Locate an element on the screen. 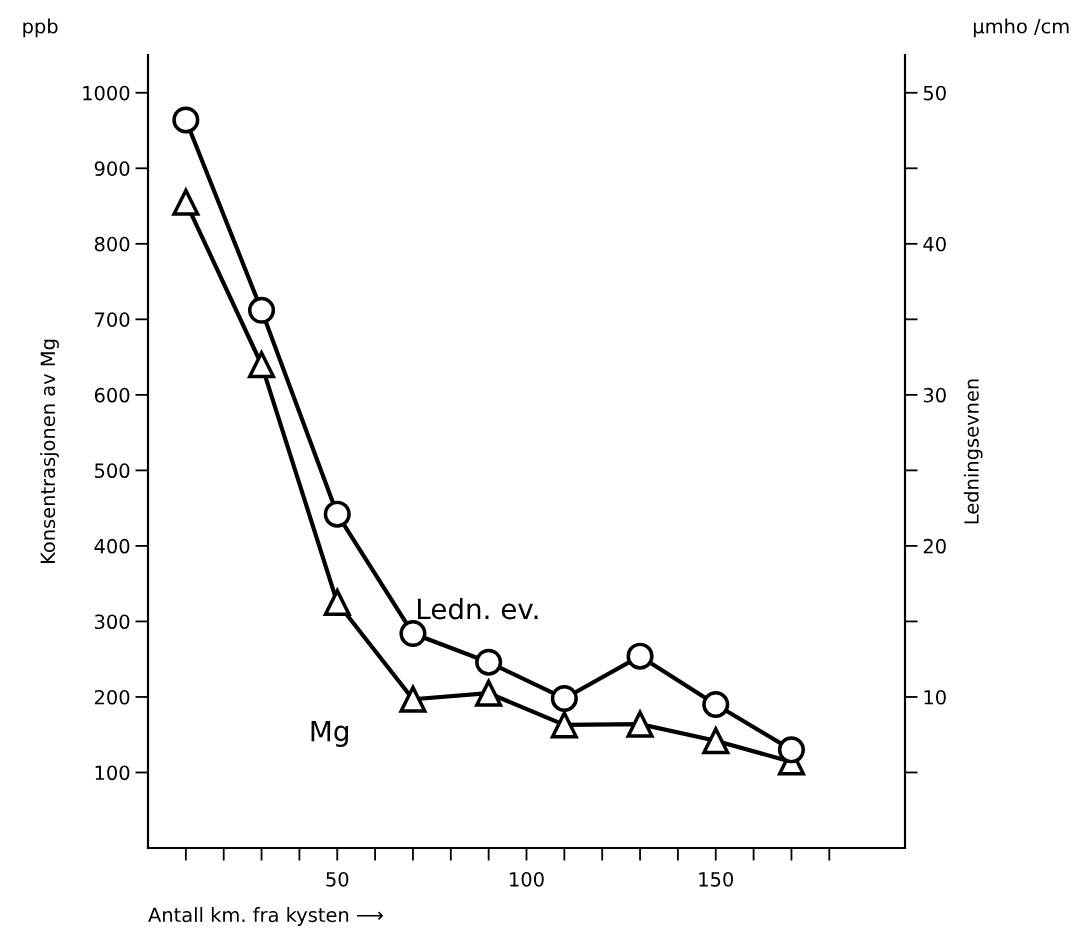  text: ppb is located at coordinates (40, 28).